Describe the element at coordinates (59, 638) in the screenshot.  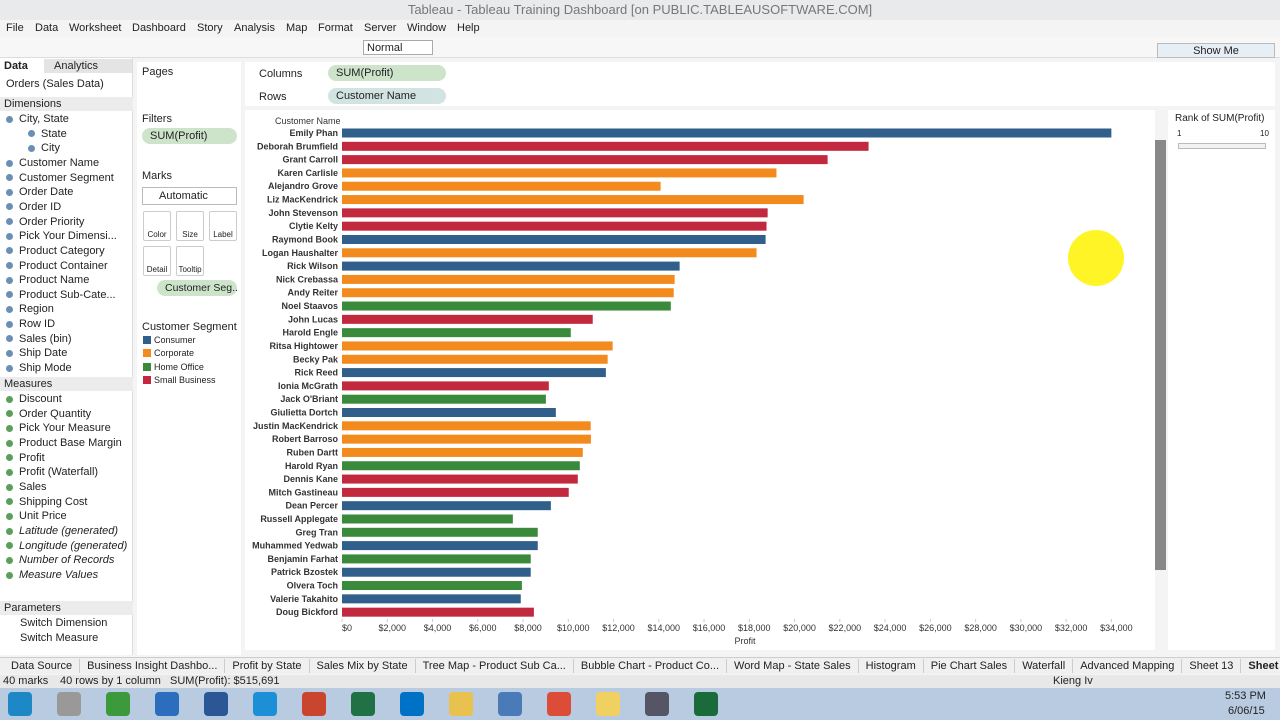
I see `parameter-field: Switch Measure` at that location.